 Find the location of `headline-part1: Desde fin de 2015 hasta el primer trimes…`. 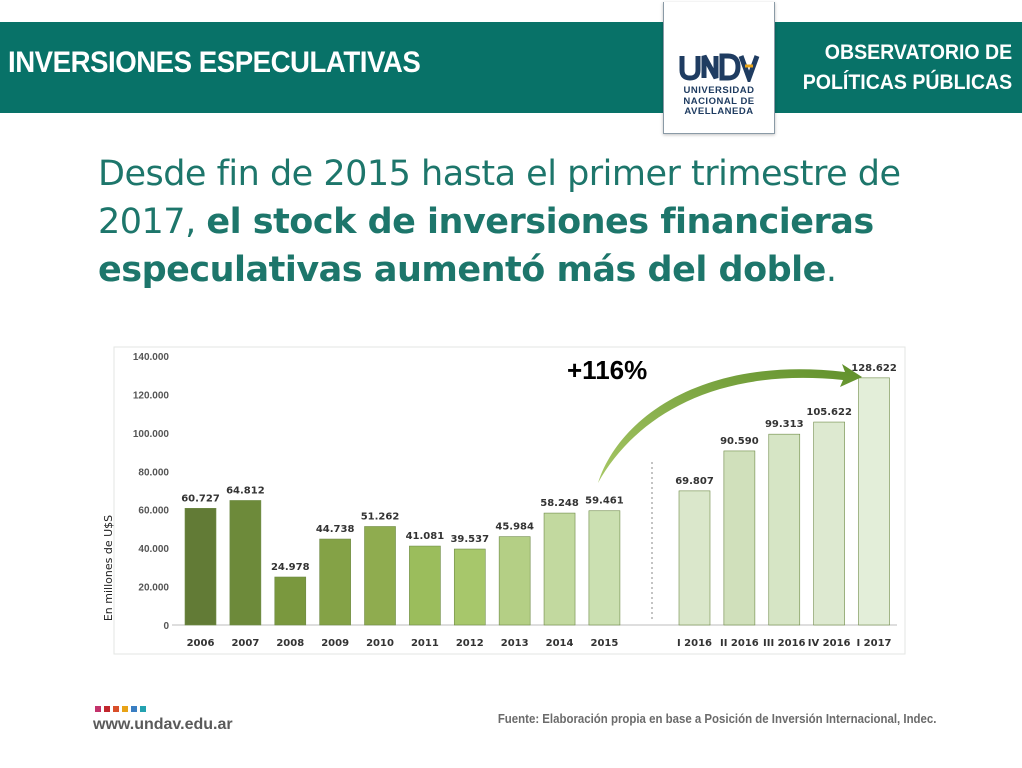

headline-part1: Desde fin de 2015 hasta el primer trimes… is located at coordinates (499, 198).